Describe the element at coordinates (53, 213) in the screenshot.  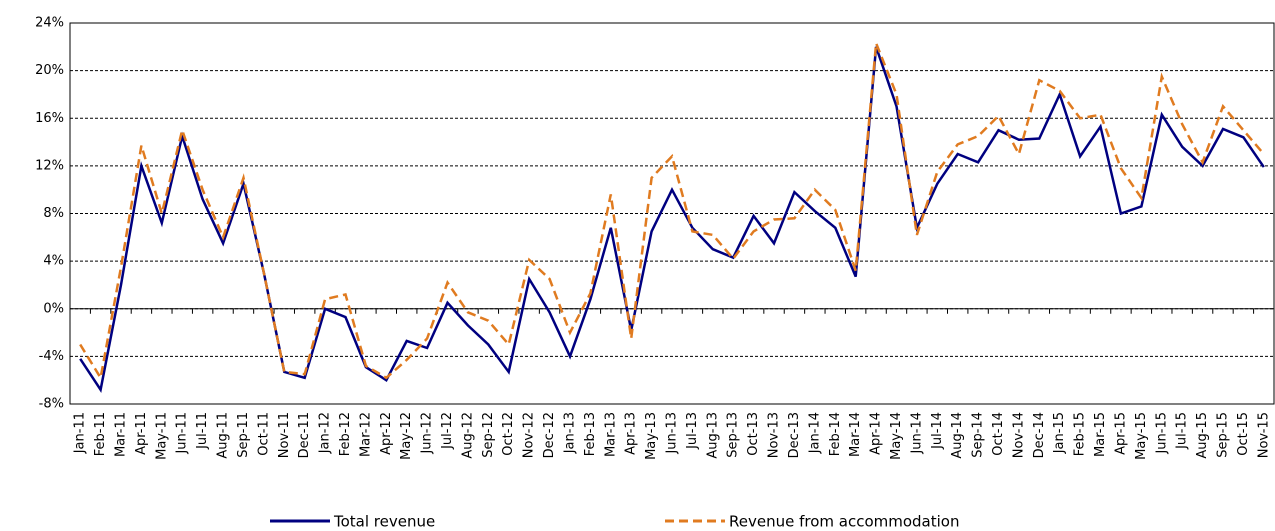
I see `y-tick-label: 8%` at that location.